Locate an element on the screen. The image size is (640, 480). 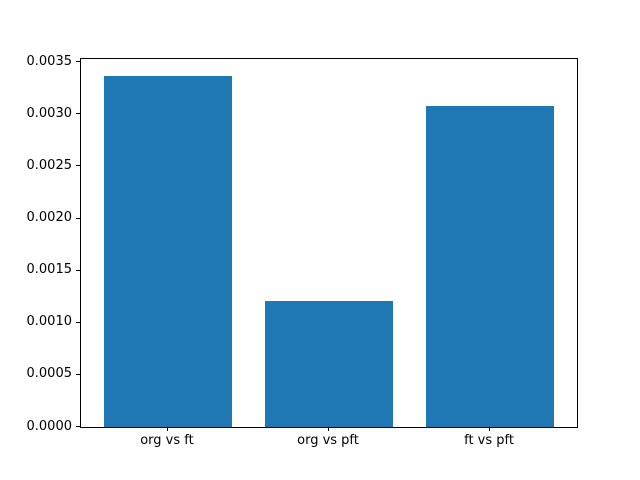
y-tick-label: 0.0025 is located at coordinates (49, 165).